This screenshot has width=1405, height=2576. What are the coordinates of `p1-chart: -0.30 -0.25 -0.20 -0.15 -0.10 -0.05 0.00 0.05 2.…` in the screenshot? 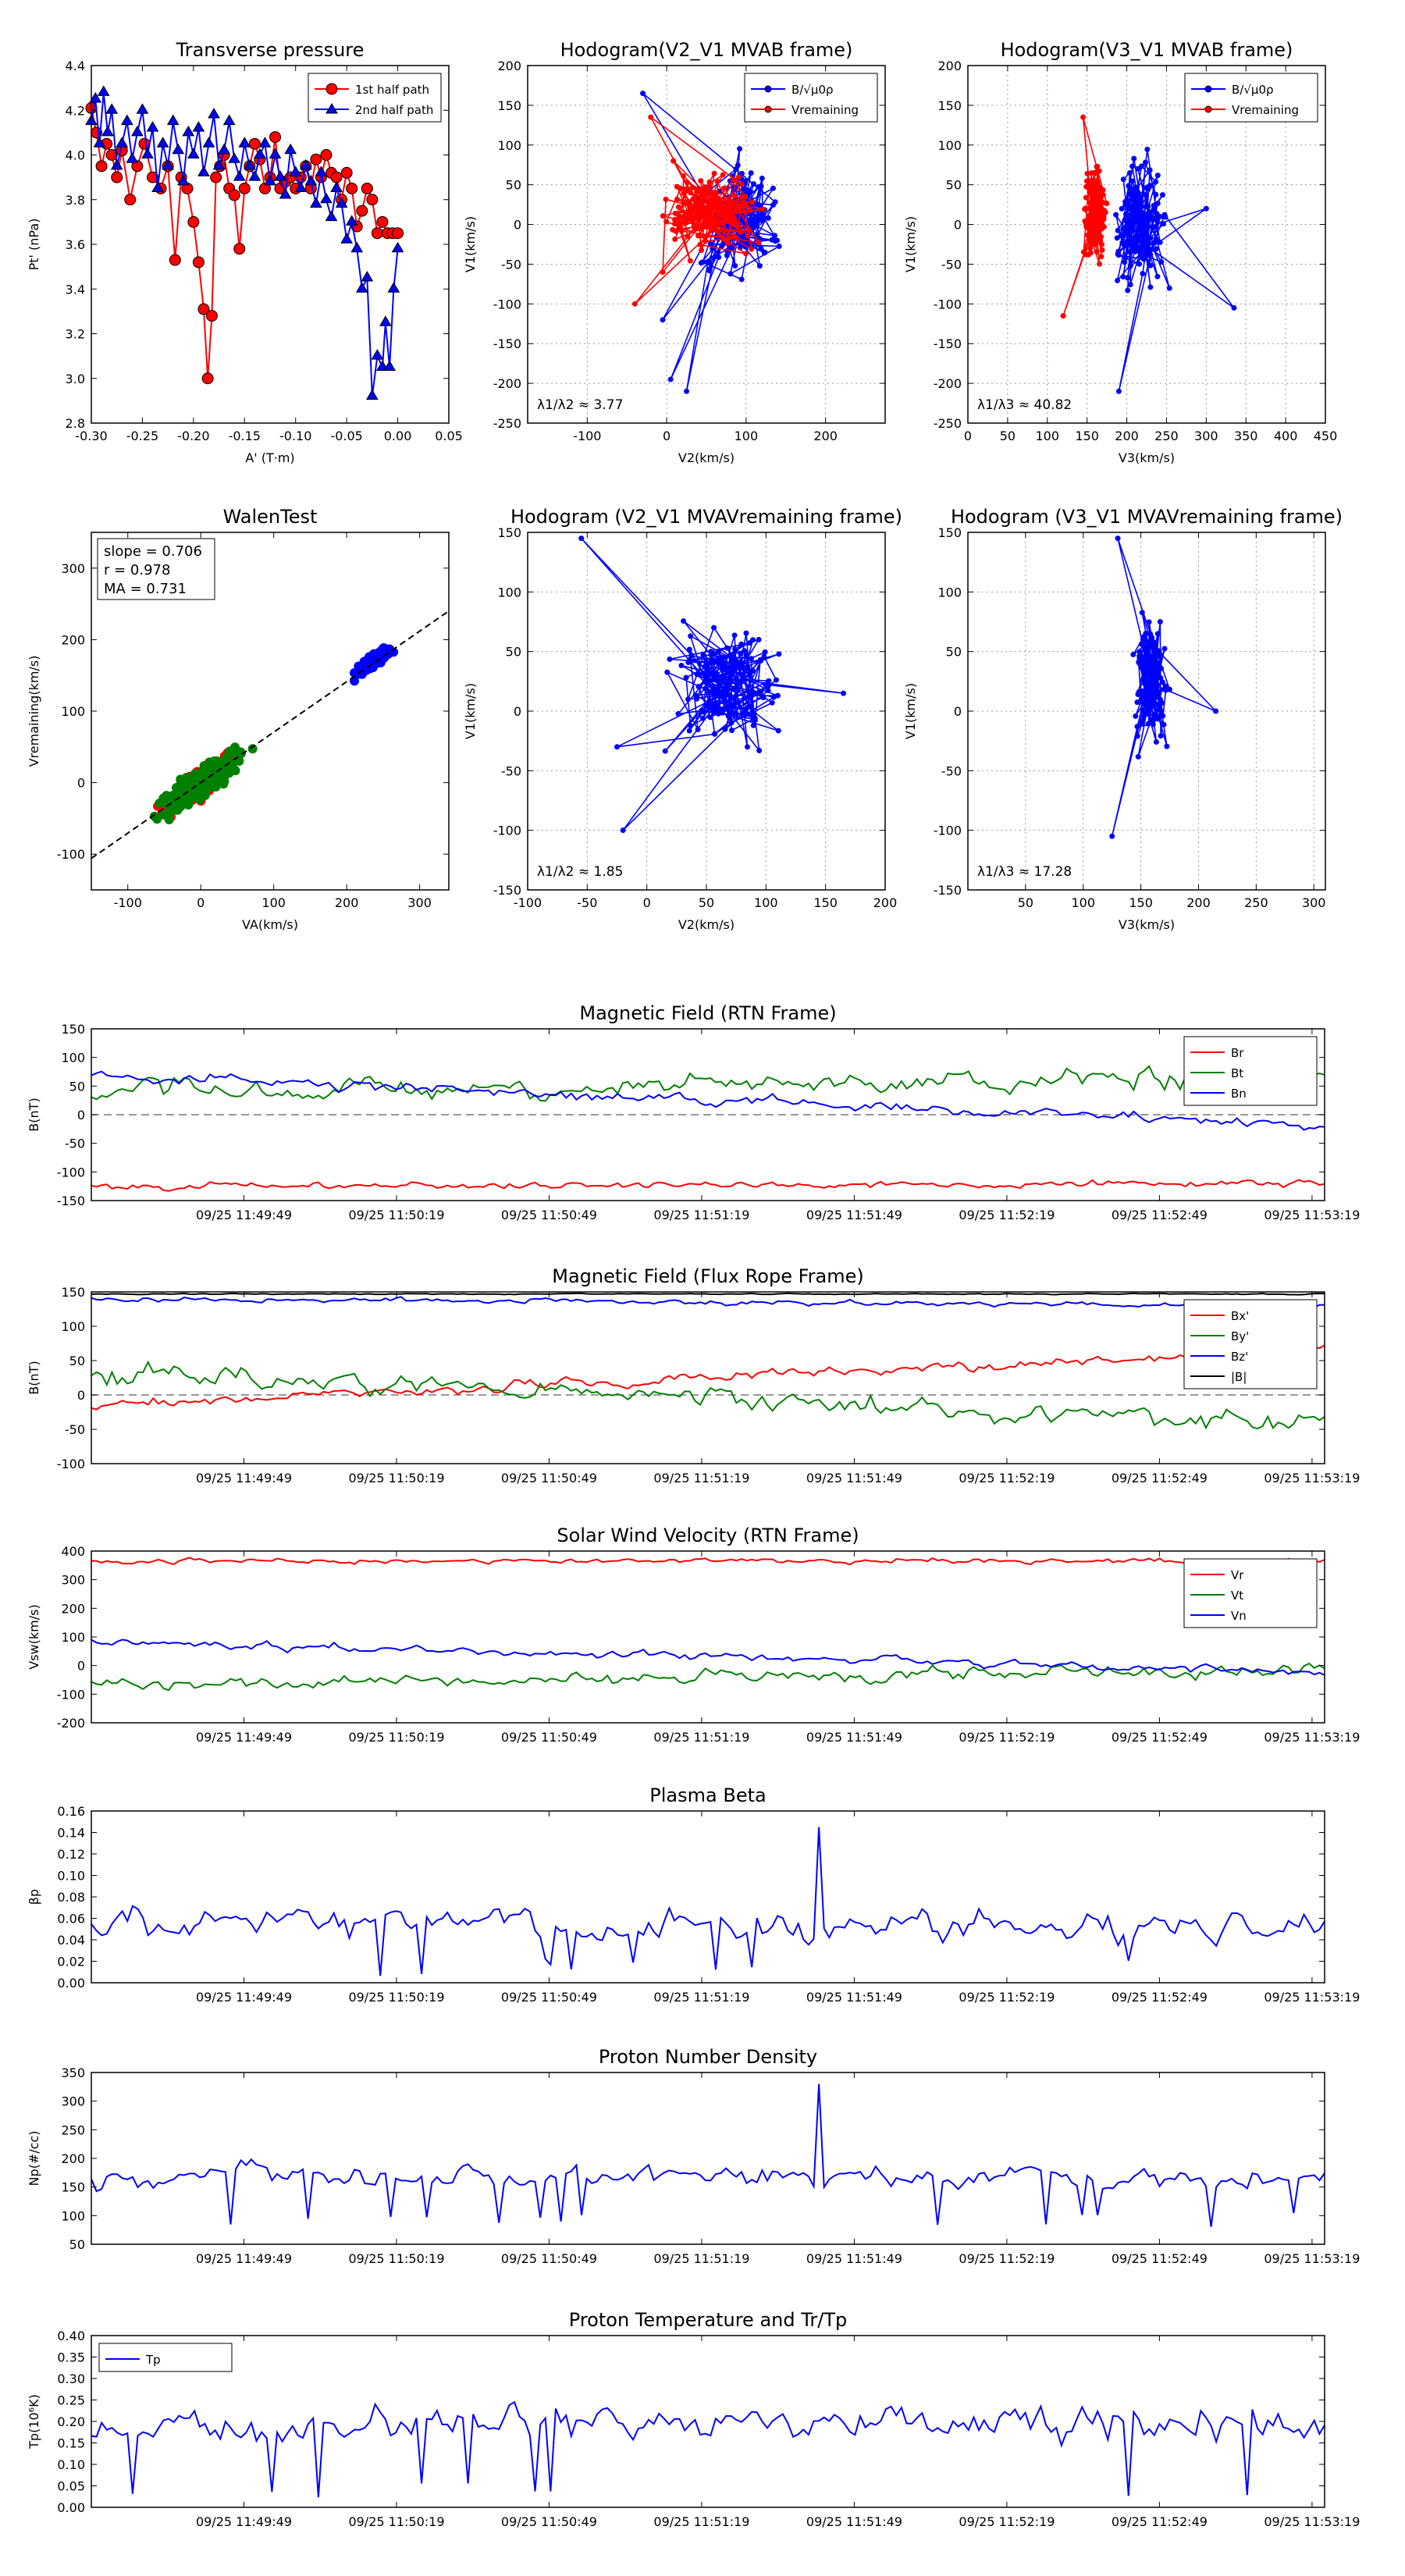 It's located at (245, 252).